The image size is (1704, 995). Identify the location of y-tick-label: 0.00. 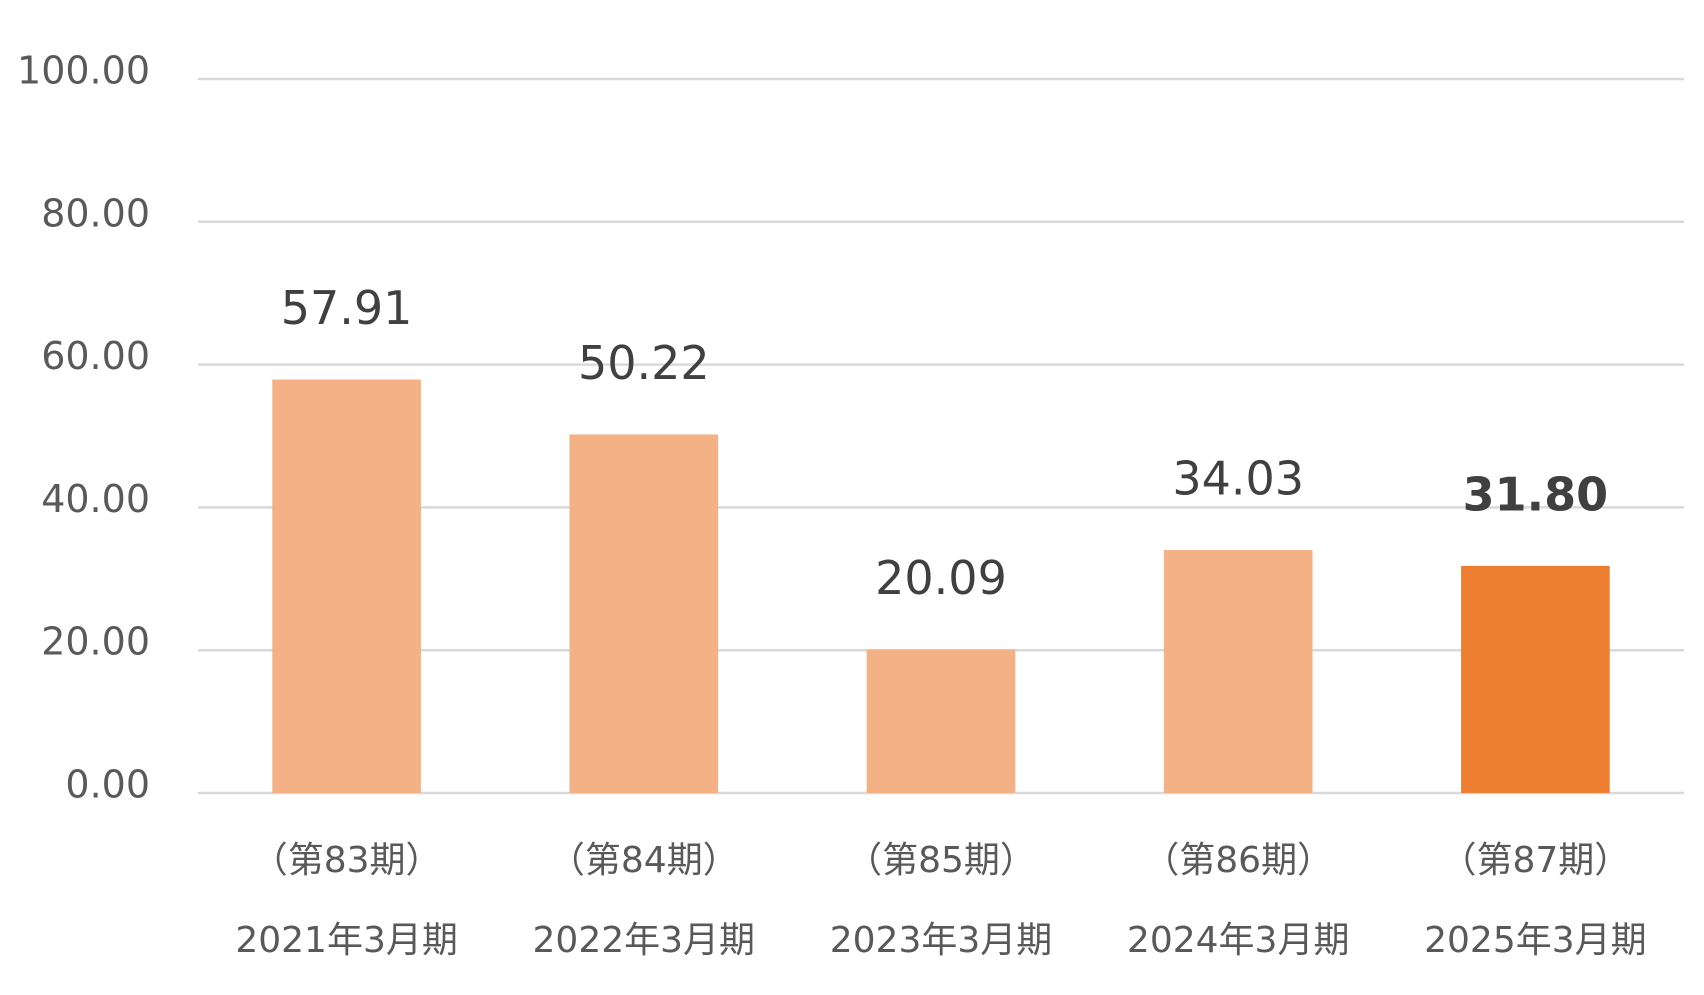
(107, 785).